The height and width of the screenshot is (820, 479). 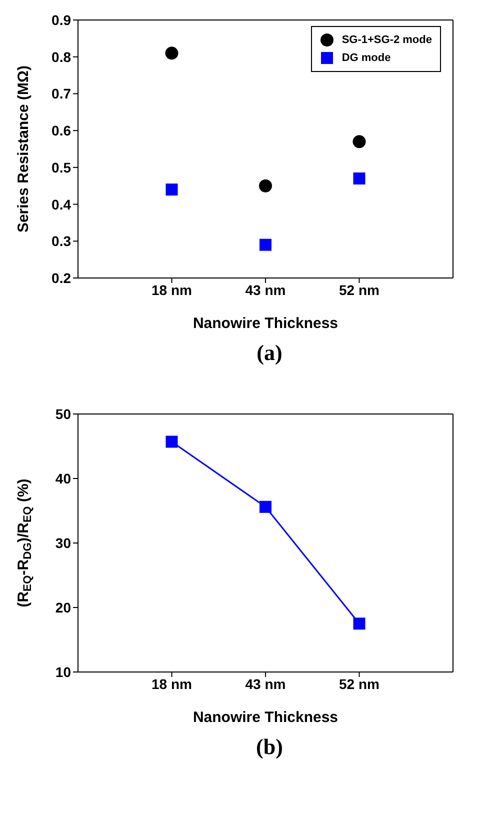 What do you see at coordinates (62, 167) in the screenshot?
I see `y-tick-label: 0.5` at bounding box center [62, 167].